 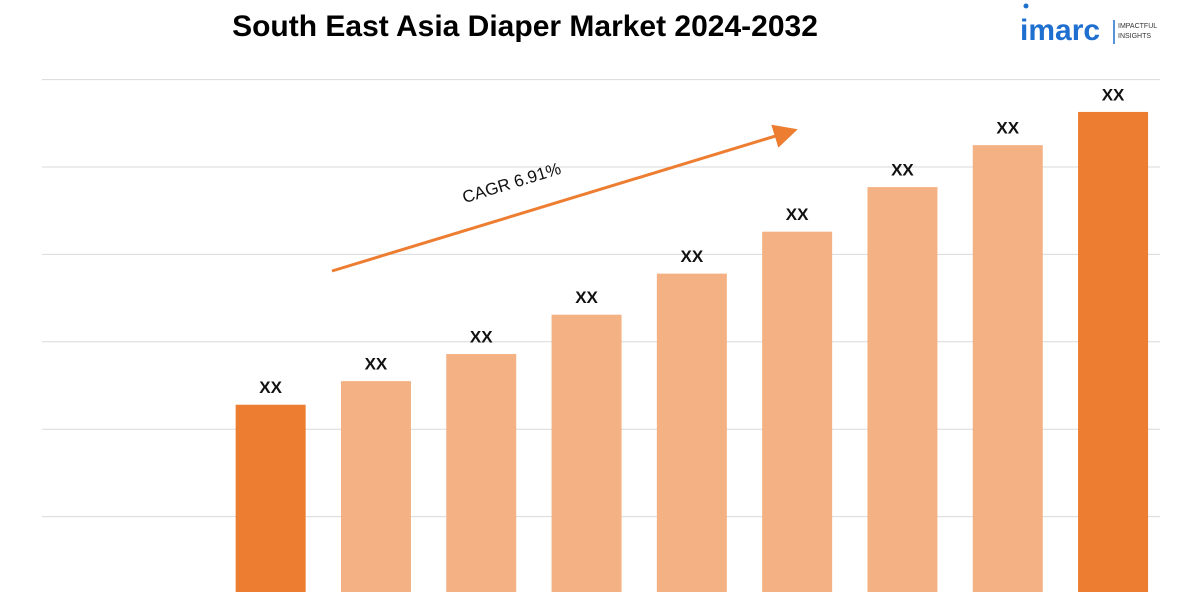 What do you see at coordinates (1134, 36) in the screenshot?
I see `logo-tagline: INSIGHTS` at bounding box center [1134, 36].